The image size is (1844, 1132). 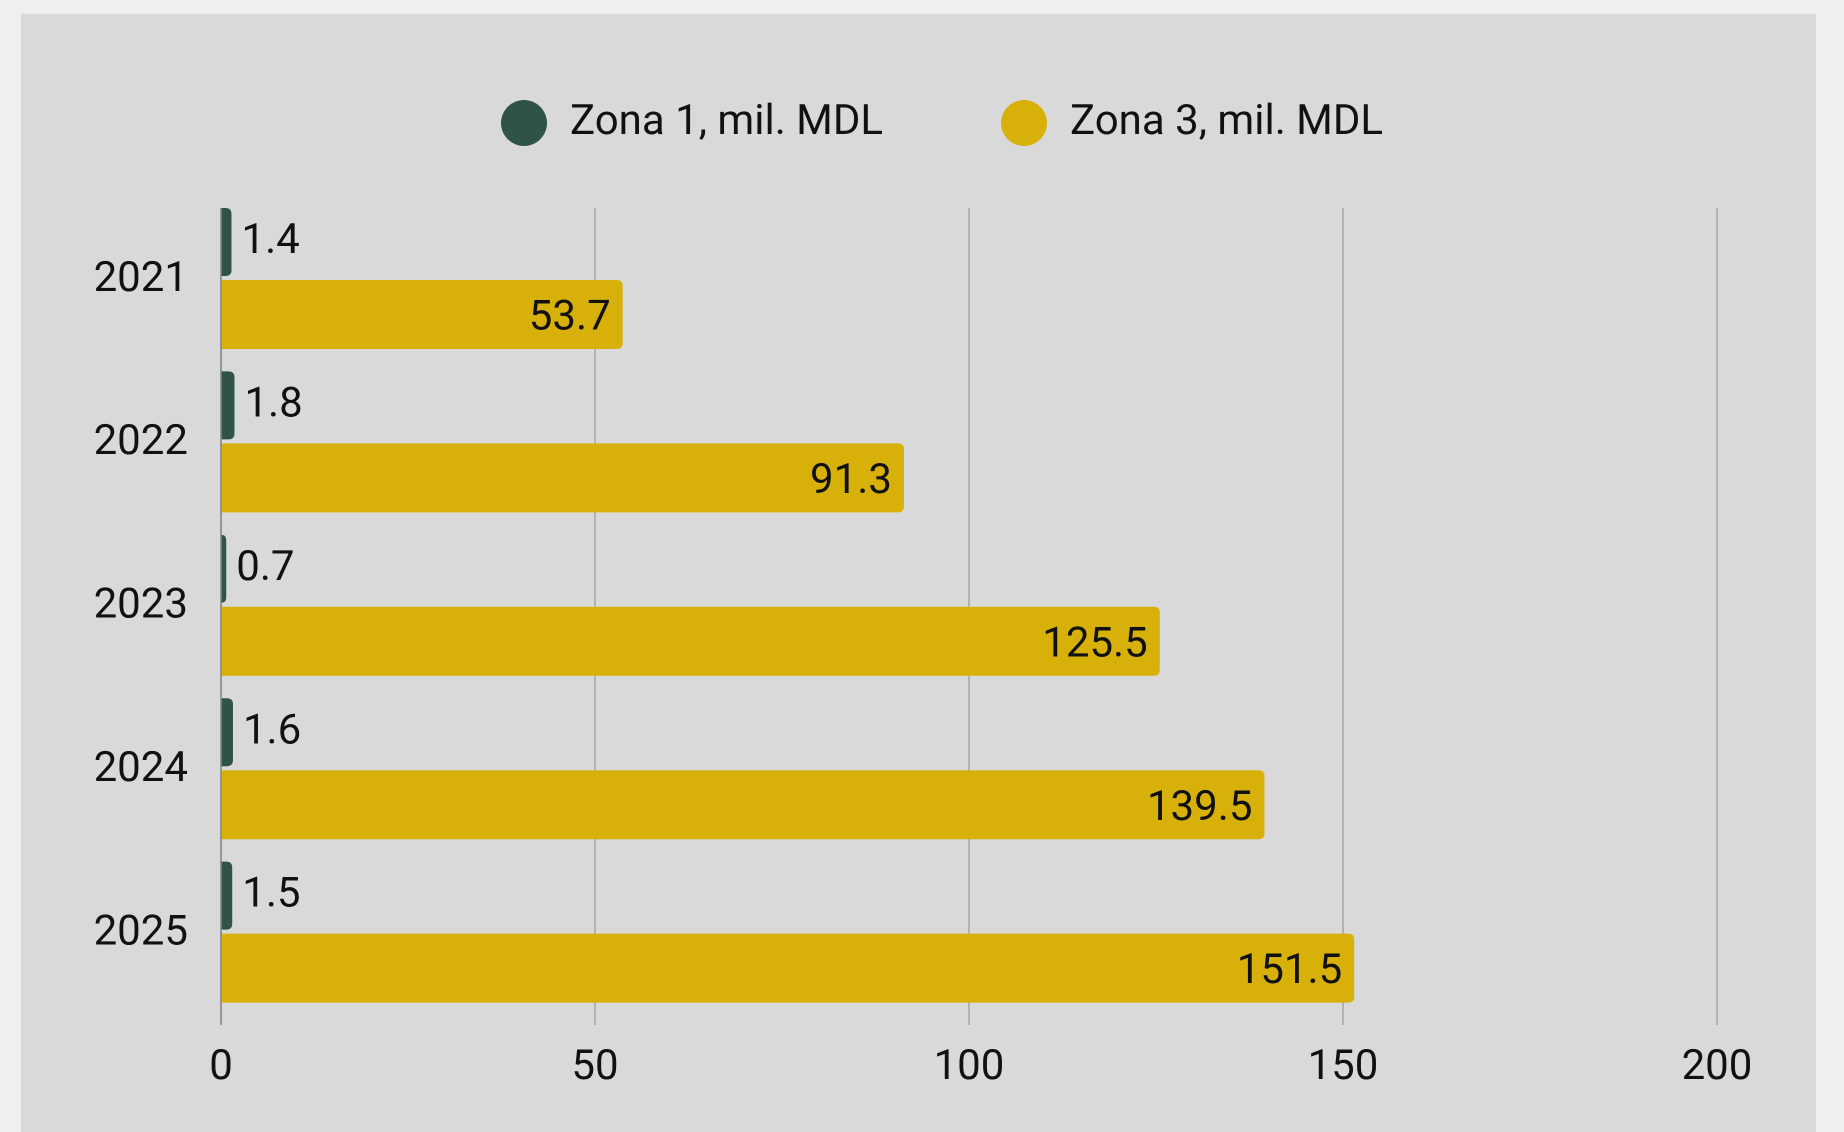 I want to click on y-tick-label: 2024, so click(x=141, y=767).